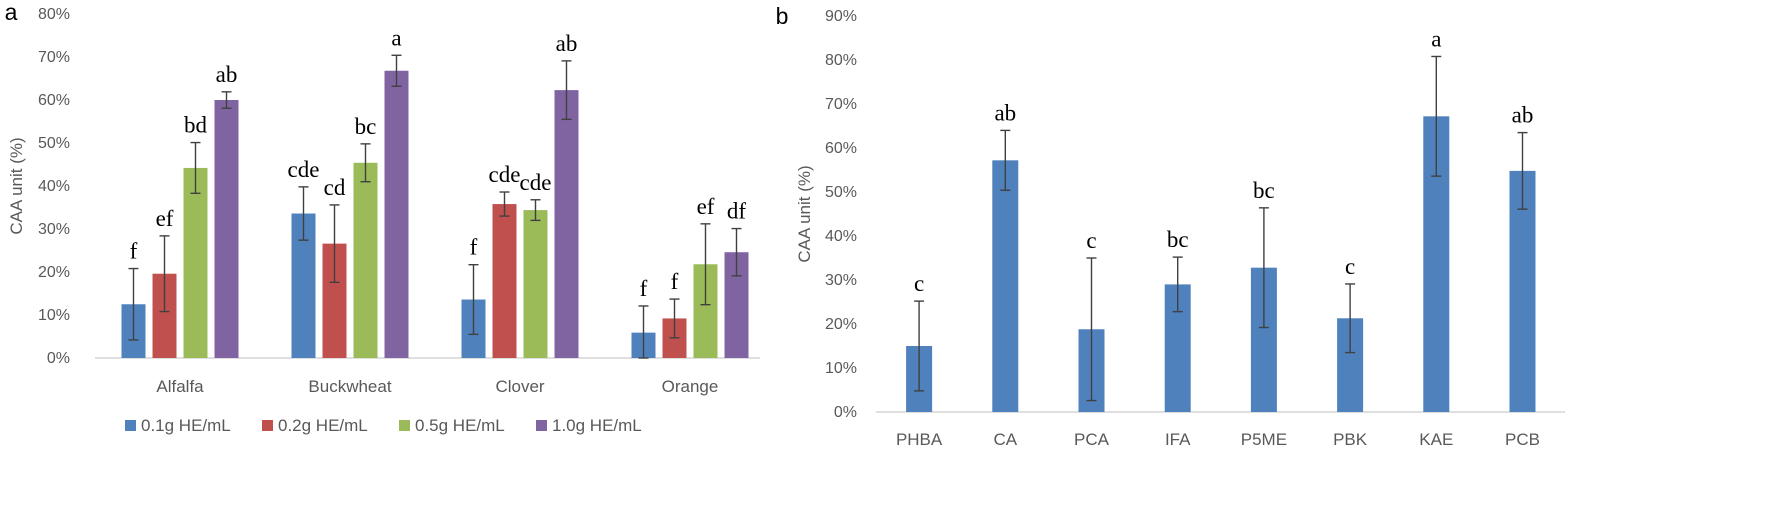 This screenshot has width=1772, height=511. I want to click on panel-a-significance-letter: bd, so click(196, 125).